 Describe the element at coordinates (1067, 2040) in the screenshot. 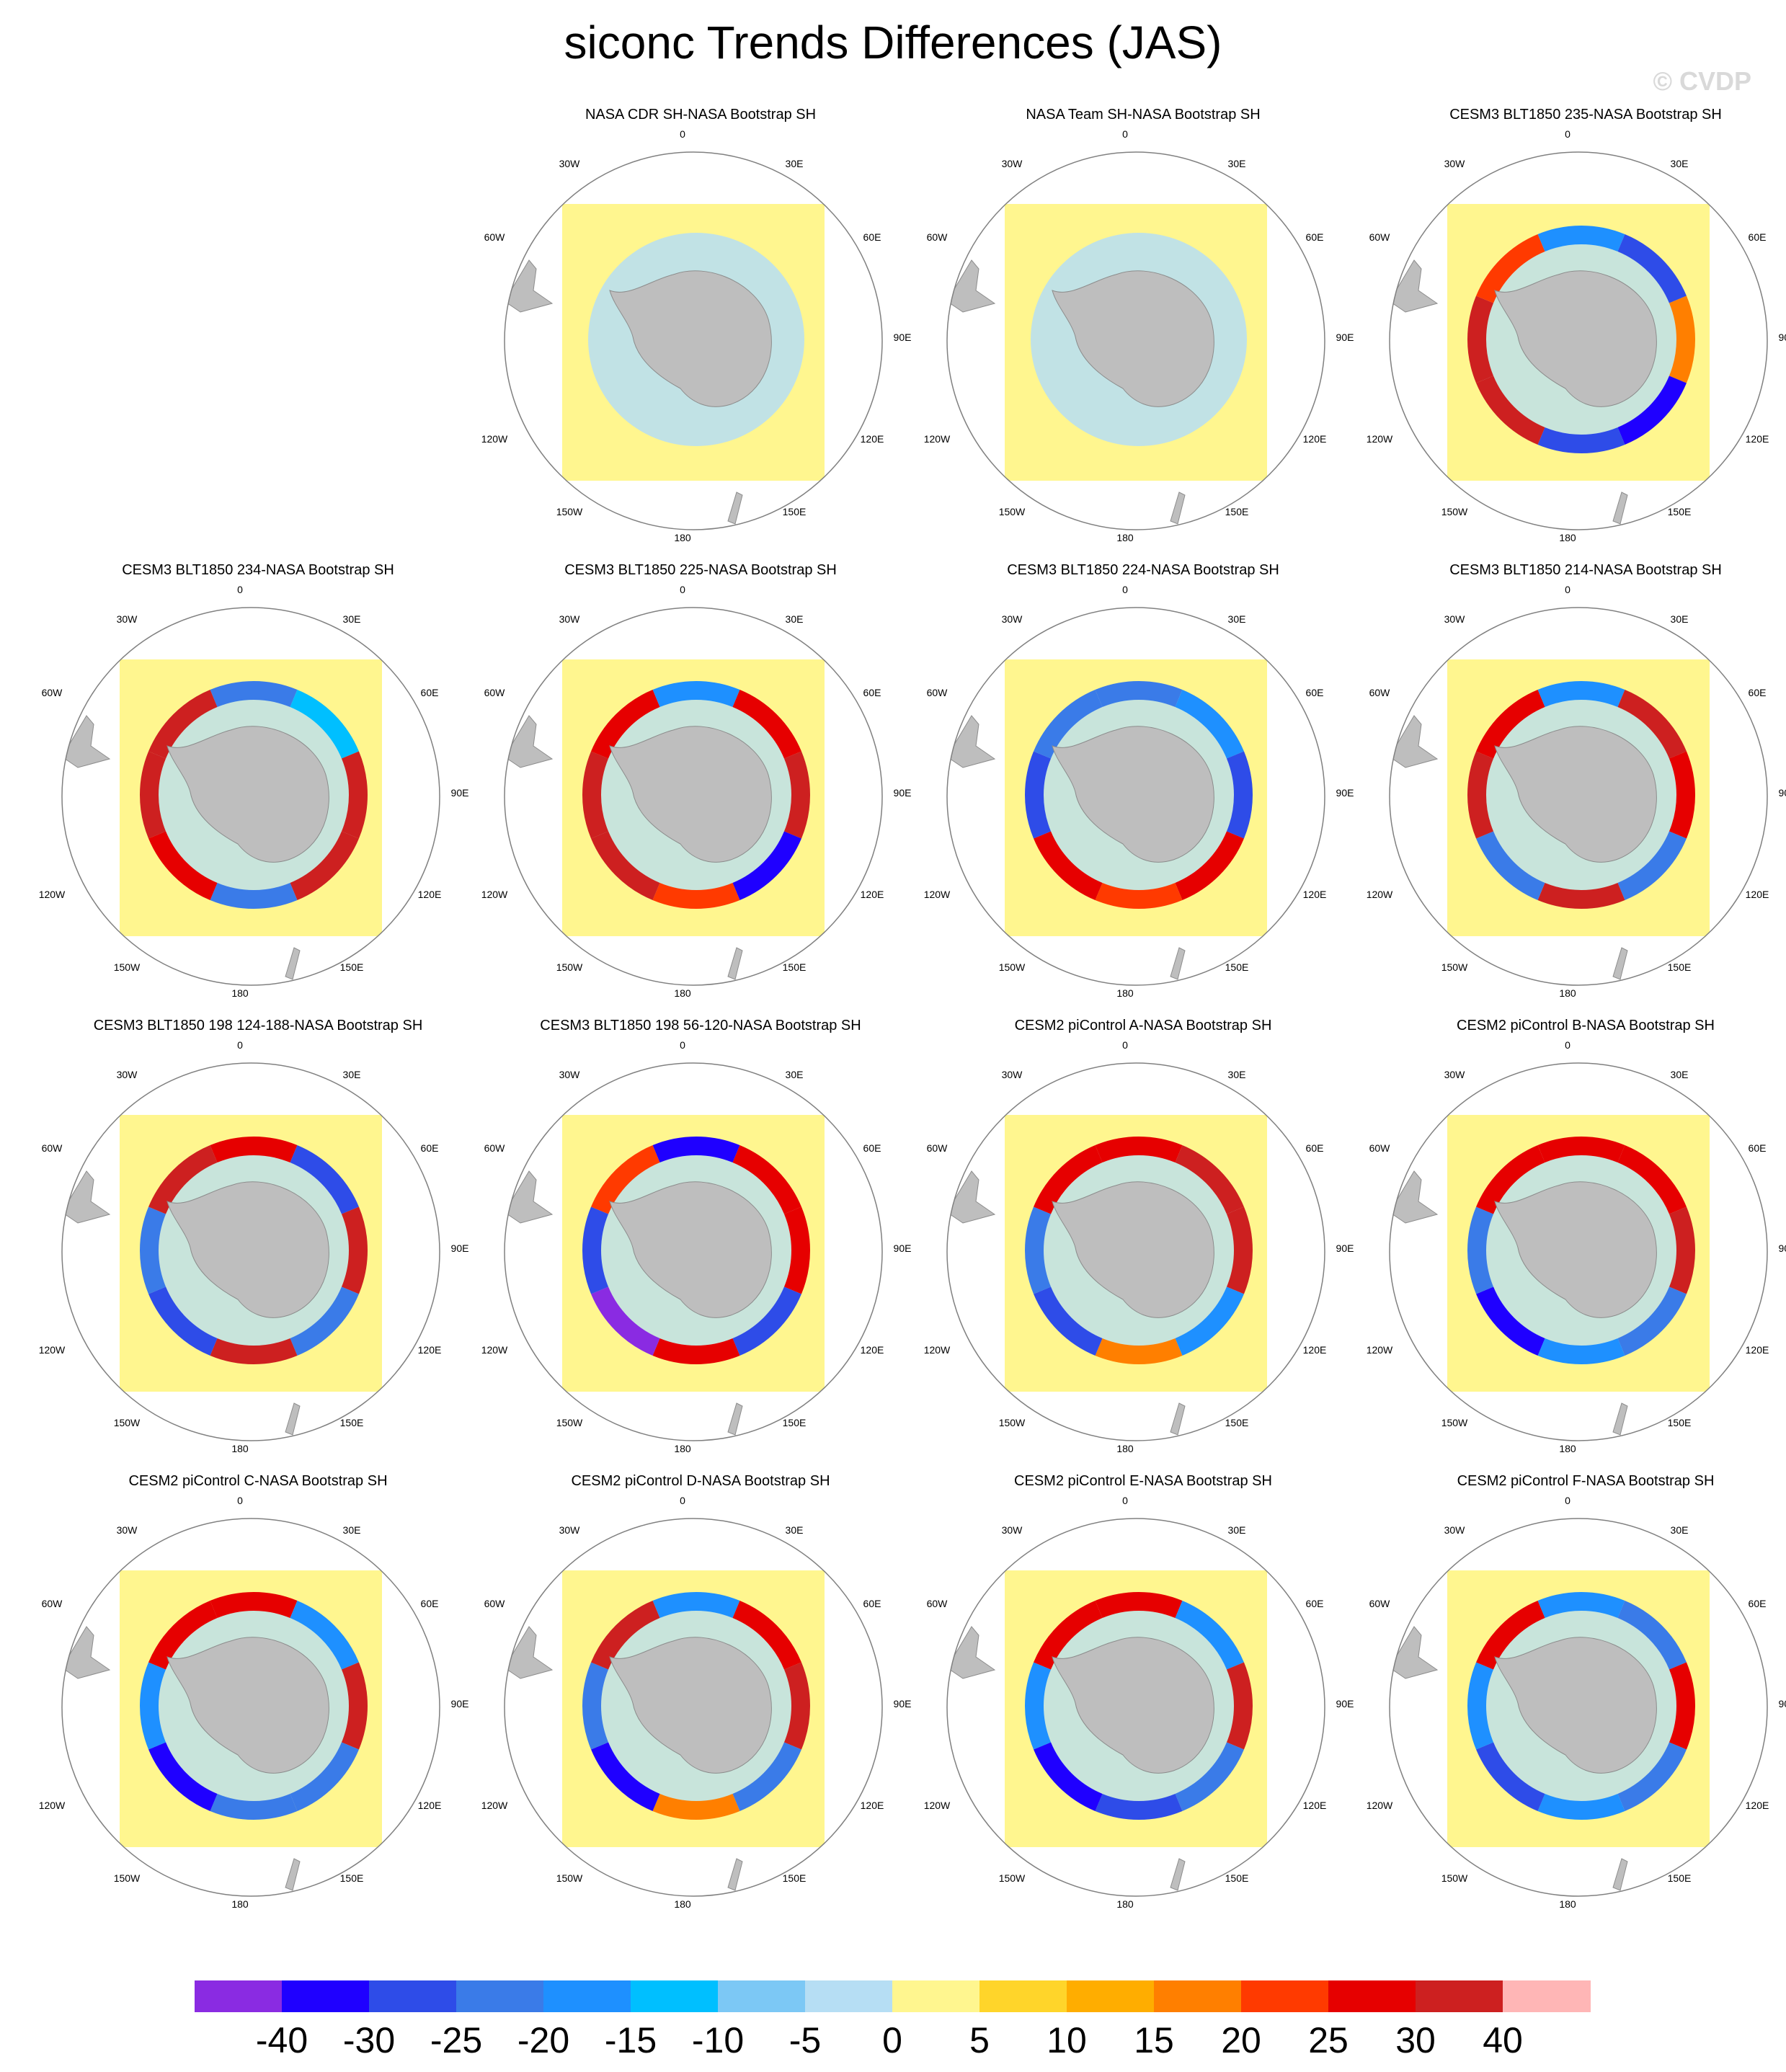

I see `colorbar-label: 10` at that location.